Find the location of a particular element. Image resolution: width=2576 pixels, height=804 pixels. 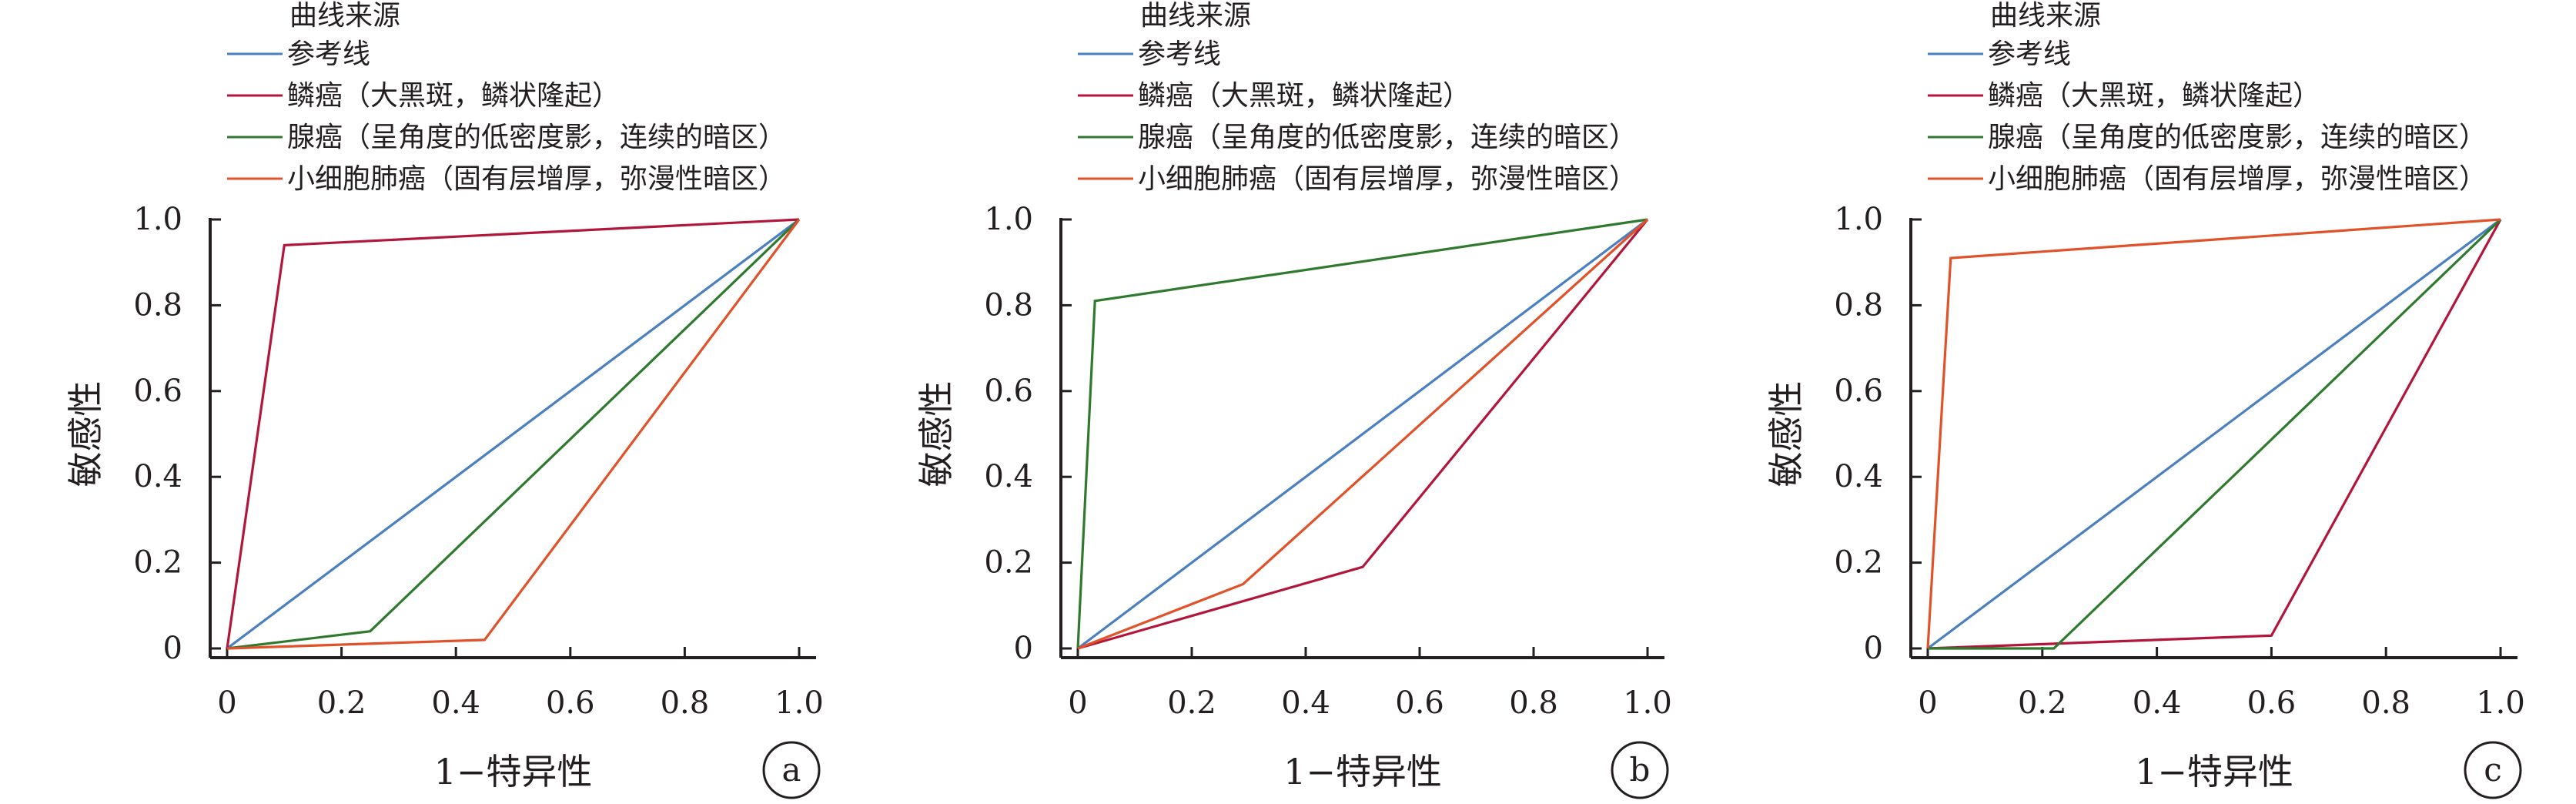

panel-label: b is located at coordinates (1640, 770).